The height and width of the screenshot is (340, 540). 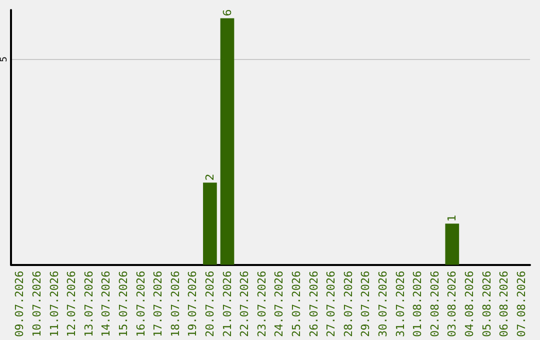 I want to click on x-tick-label: 21.07.2026, so click(x=227, y=304).